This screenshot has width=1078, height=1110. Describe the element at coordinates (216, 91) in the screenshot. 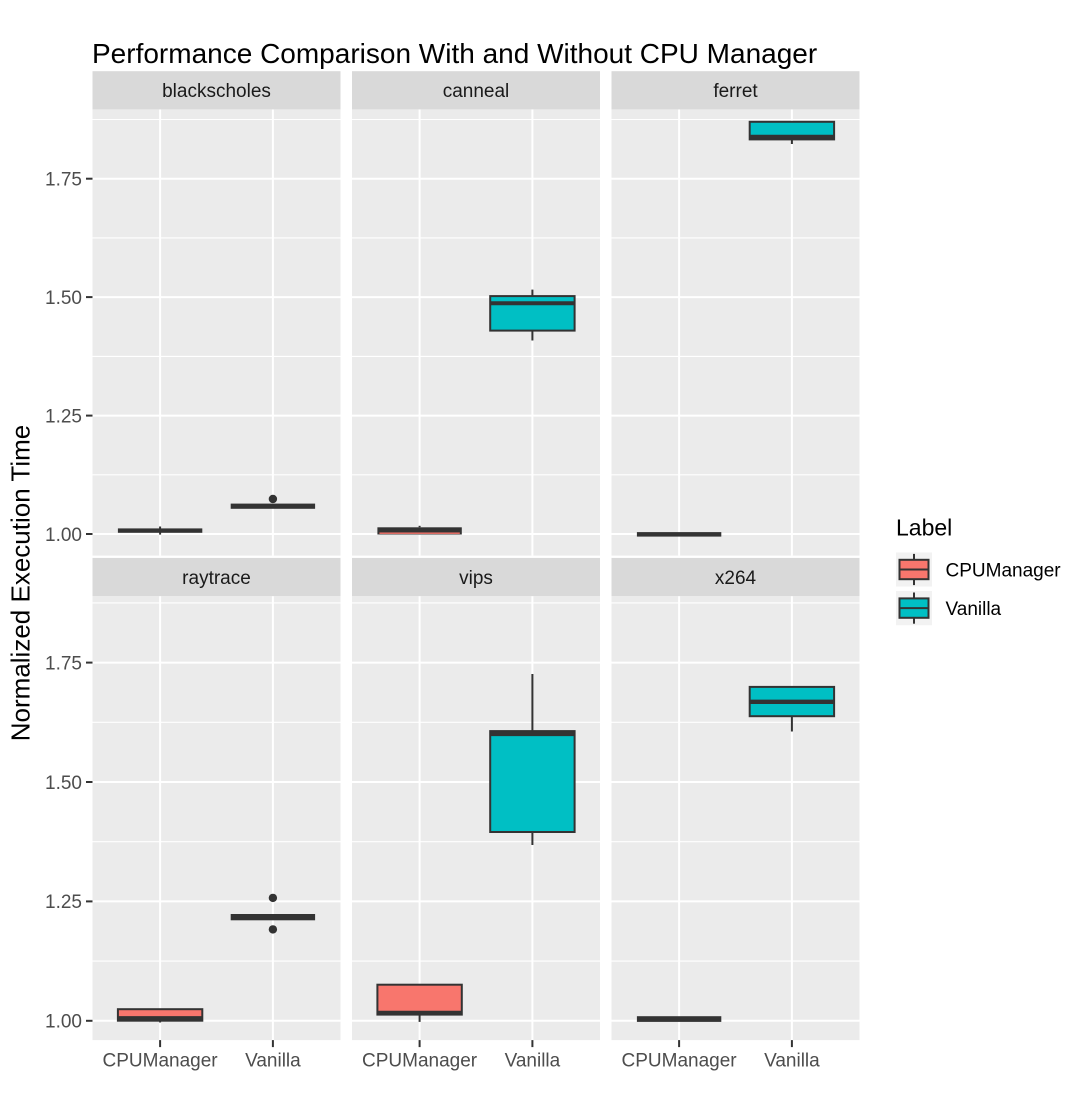

I see `svg-text: blackscholes` at that location.